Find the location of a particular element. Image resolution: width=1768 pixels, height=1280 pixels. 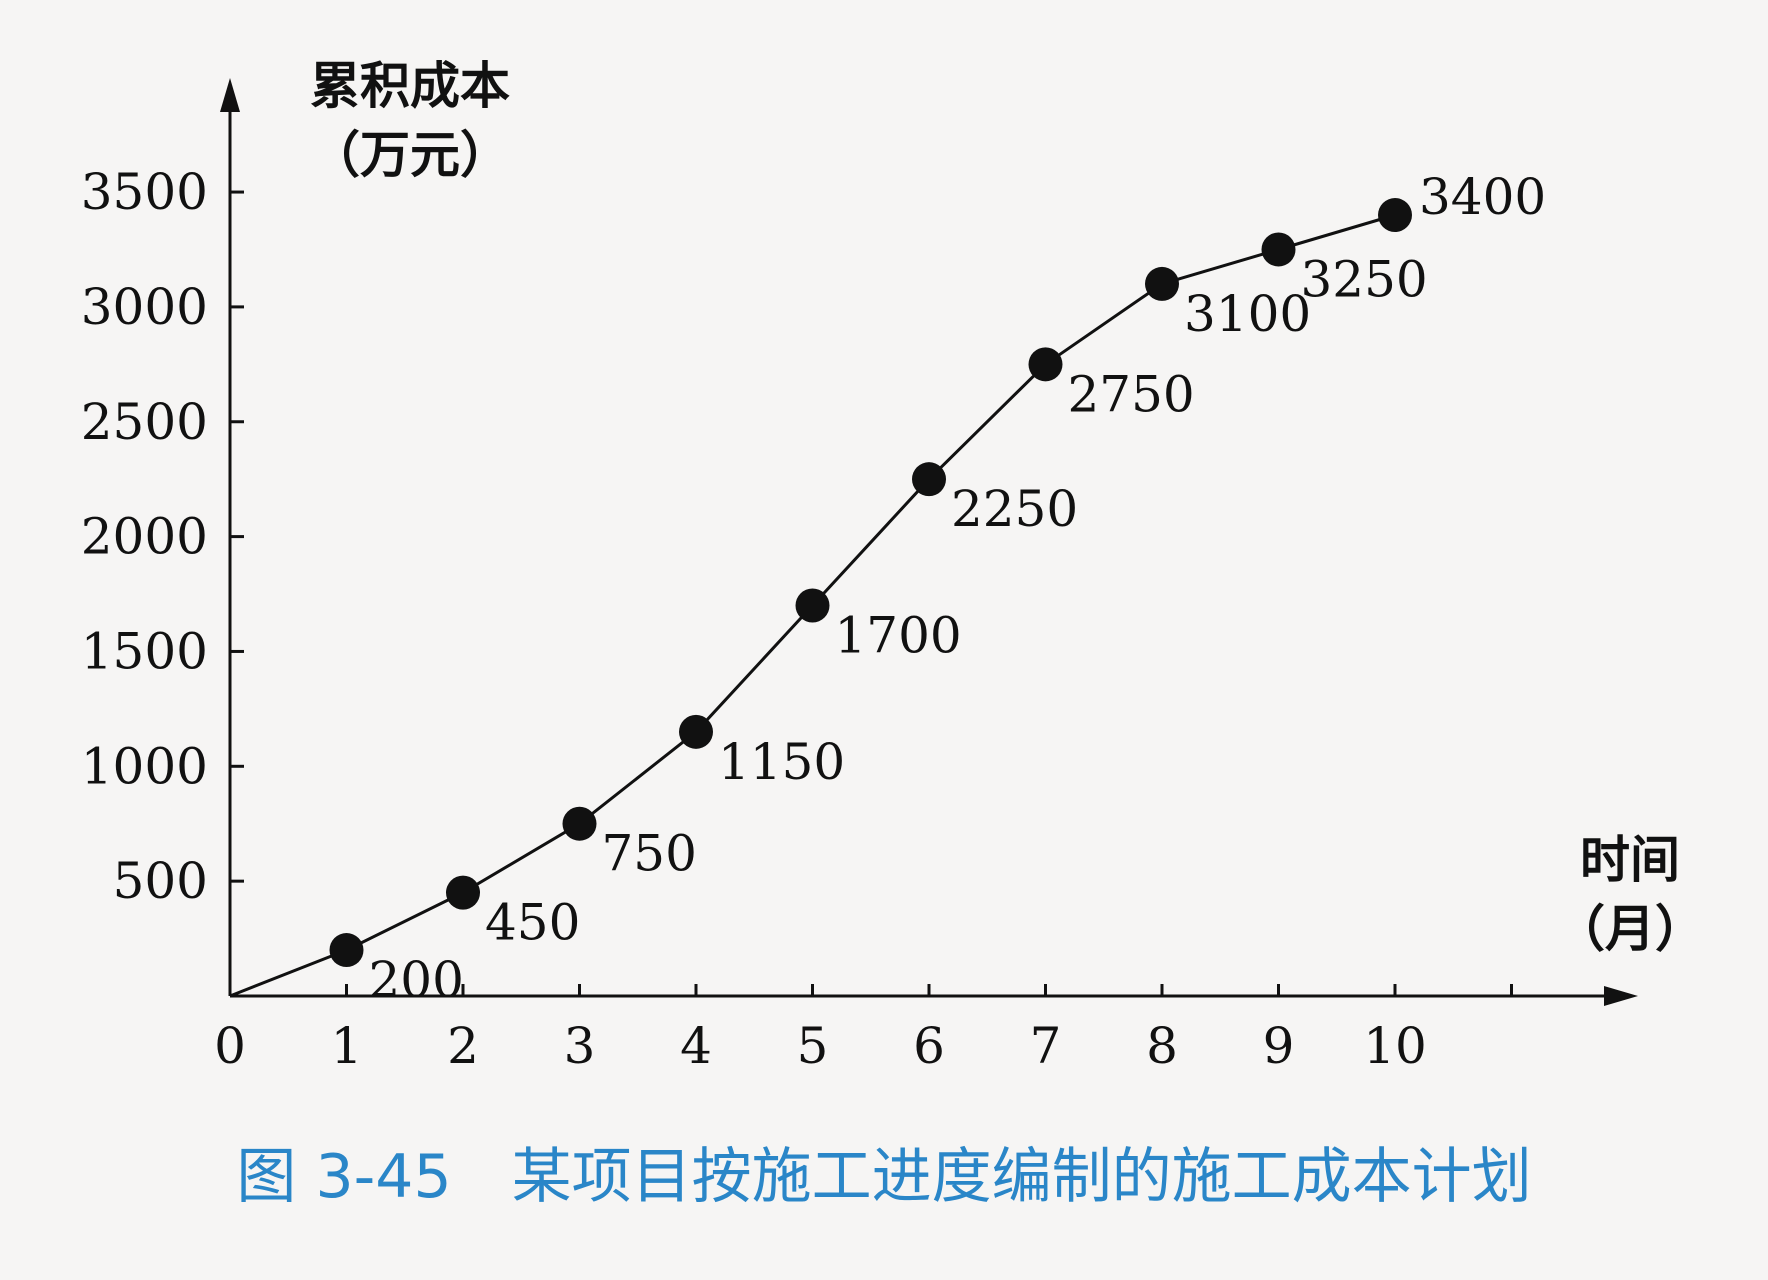

x-tick-label-9: 9 is located at coordinates (1279, 1046).